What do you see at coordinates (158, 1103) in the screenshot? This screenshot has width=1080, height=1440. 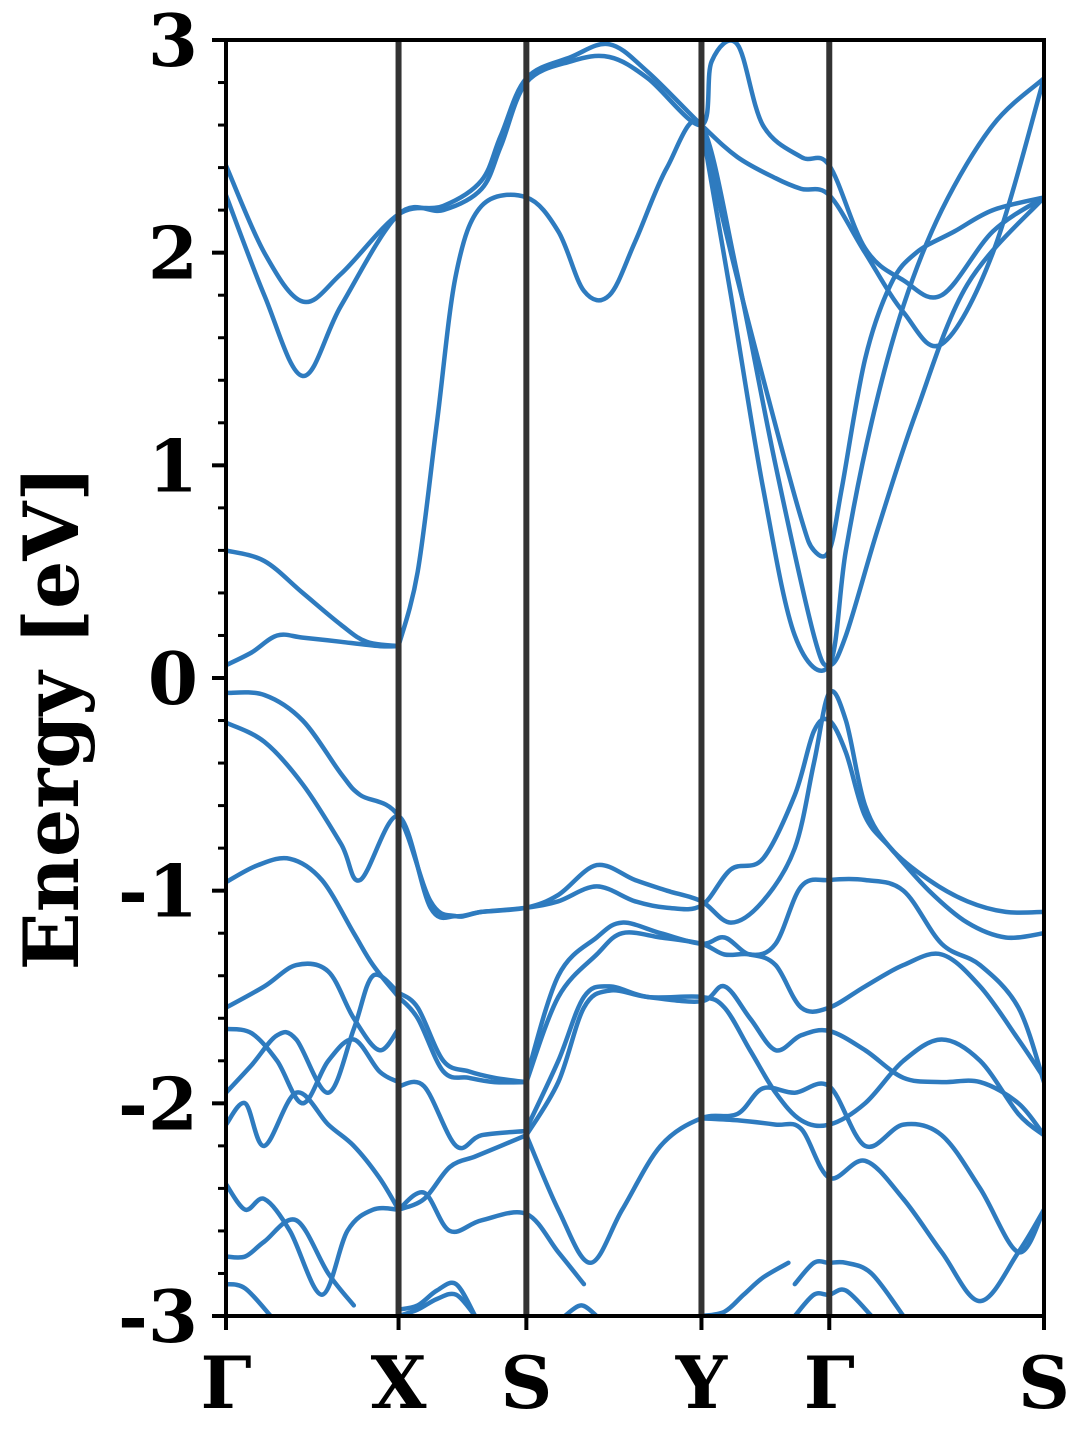 I see `y-tick-label: -2` at bounding box center [158, 1103].